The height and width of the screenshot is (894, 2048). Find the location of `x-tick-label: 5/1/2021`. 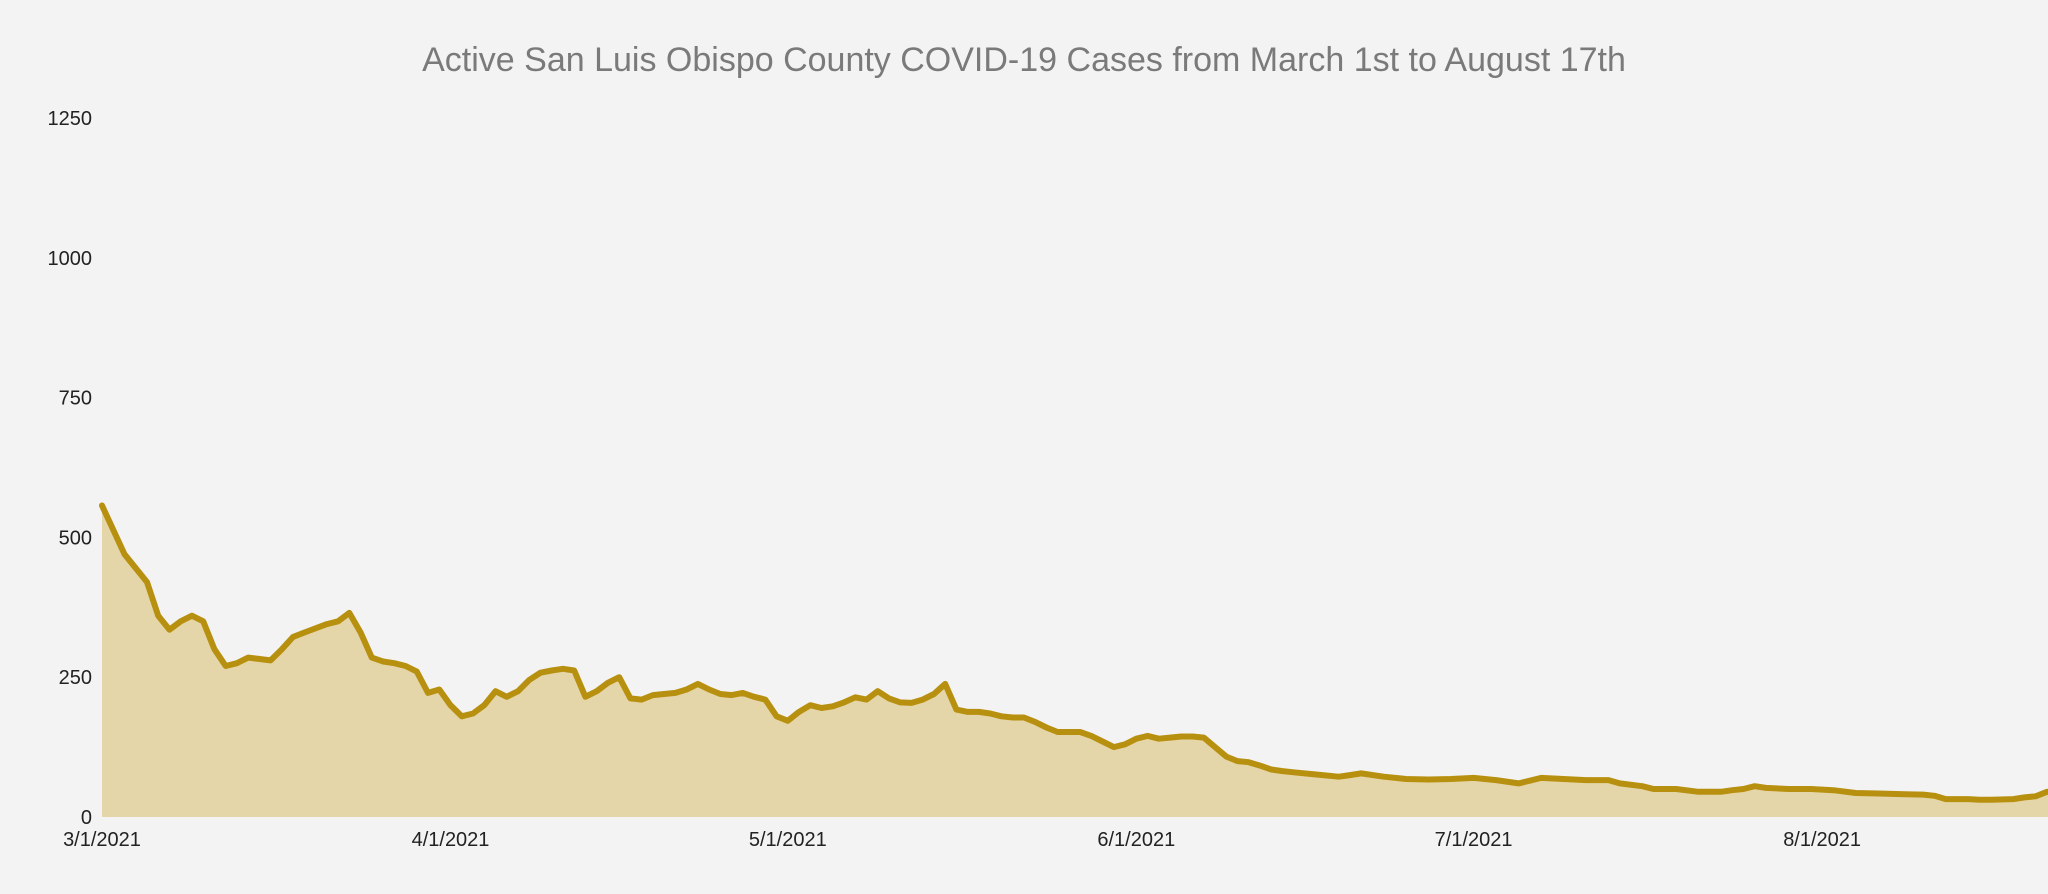

x-tick-label: 5/1/2021 is located at coordinates (788, 840).